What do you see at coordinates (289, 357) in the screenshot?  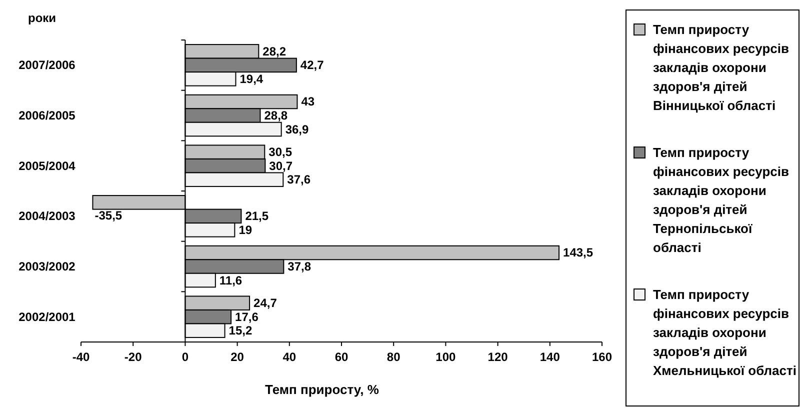 I see `x-tick-label: 40` at bounding box center [289, 357].